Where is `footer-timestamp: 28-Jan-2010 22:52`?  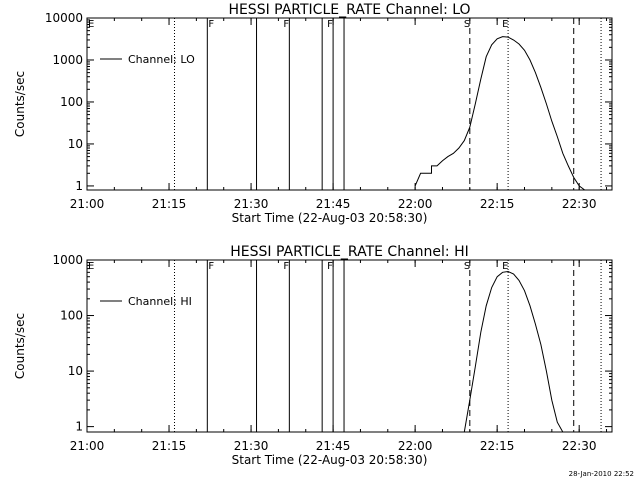
footer-timestamp: 28-Jan-2010 22:52 is located at coordinates (601, 474).